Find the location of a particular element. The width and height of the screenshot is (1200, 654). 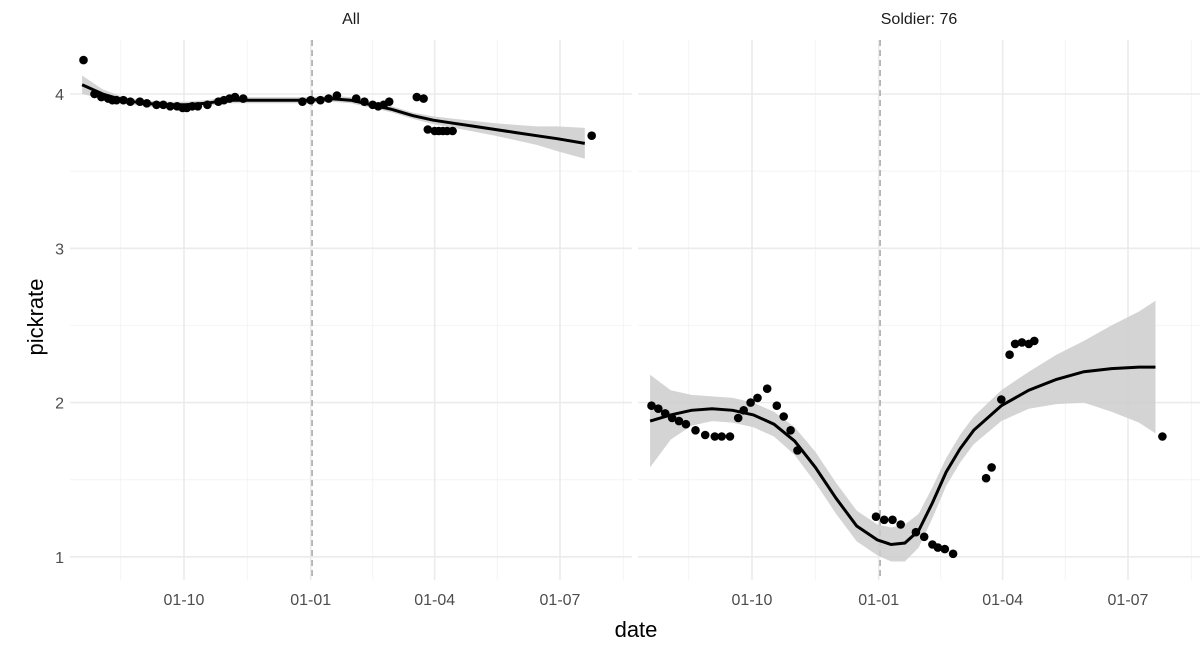

y-tick-label: 2 is located at coordinates (59, 404).